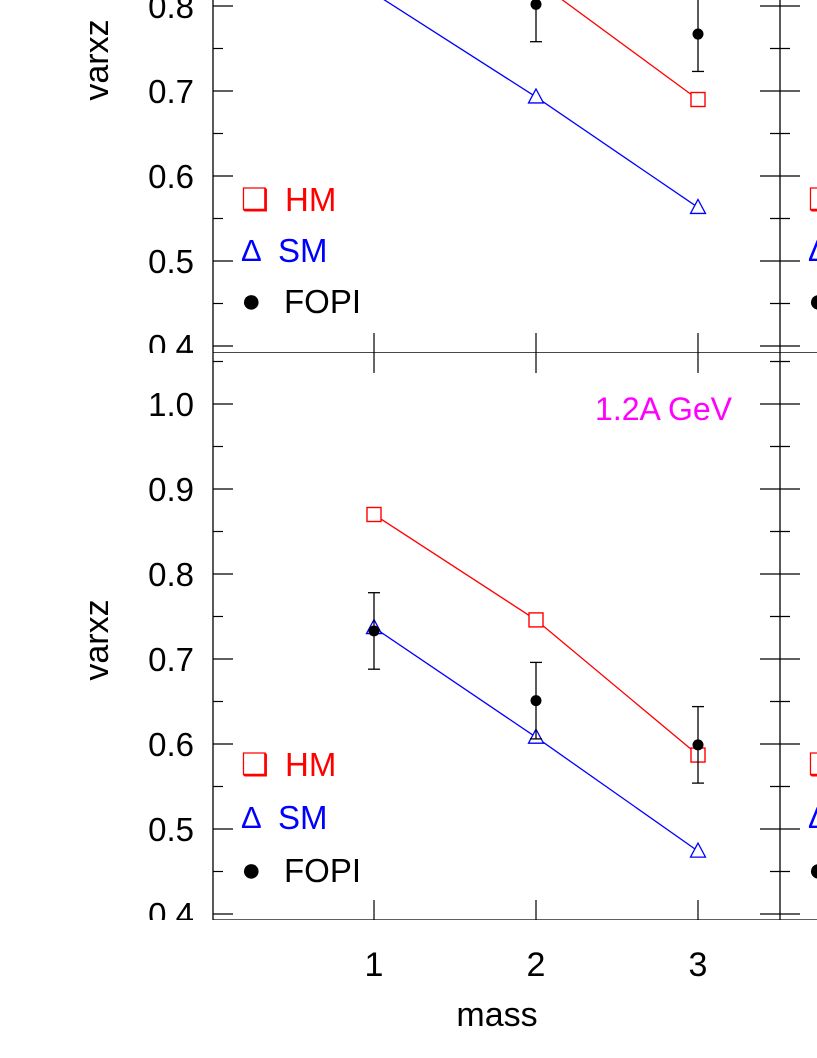 The image size is (817, 1058). I want to click on y-tick-label: 1.0, so click(171, 404).